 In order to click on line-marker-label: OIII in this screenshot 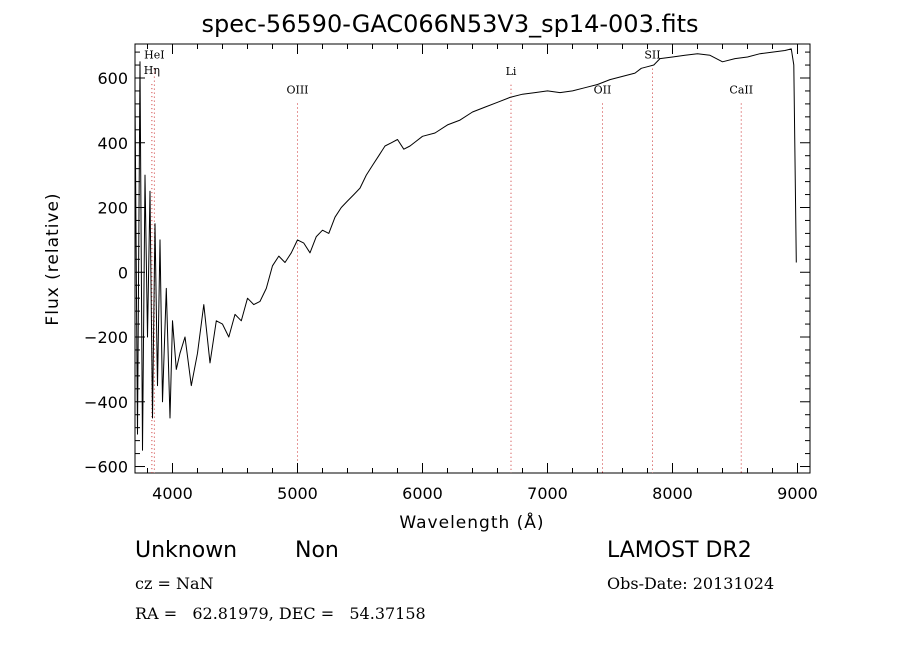, I will do `click(297, 90)`.